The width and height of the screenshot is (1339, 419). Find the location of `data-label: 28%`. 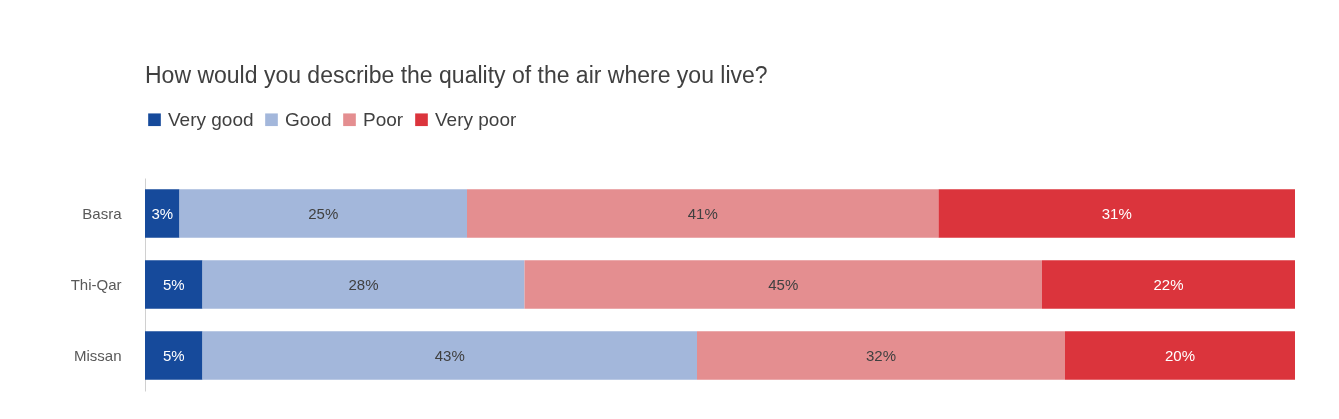

data-label: 28% is located at coordinates (363, 284).